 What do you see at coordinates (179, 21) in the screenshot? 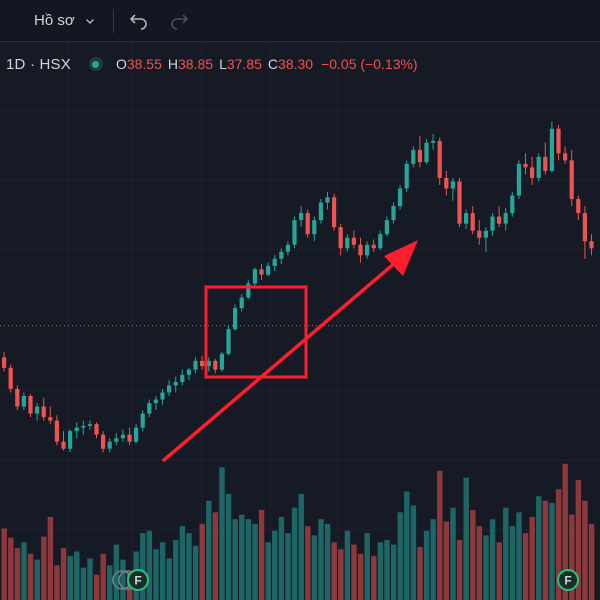
I see `redo-icon` at bounding box center [179, 21].